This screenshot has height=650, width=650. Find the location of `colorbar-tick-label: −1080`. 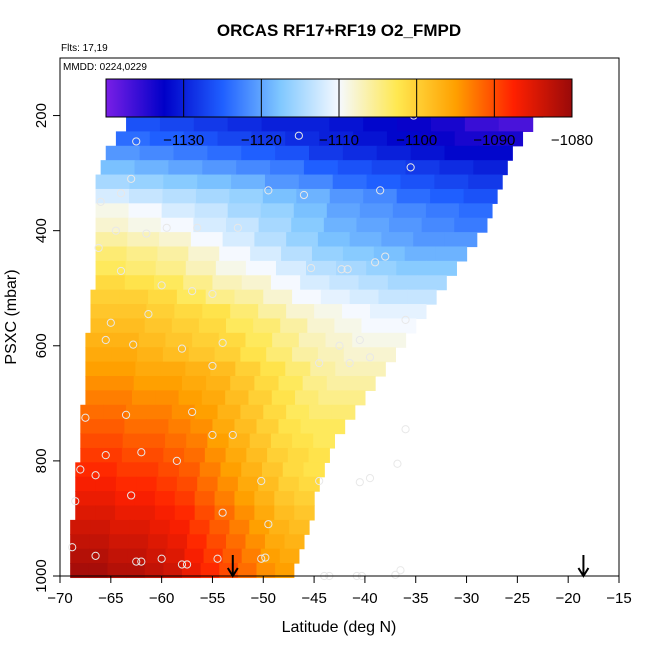

colorbar-tick-label: −1080 is located at coordinates (572, 140).